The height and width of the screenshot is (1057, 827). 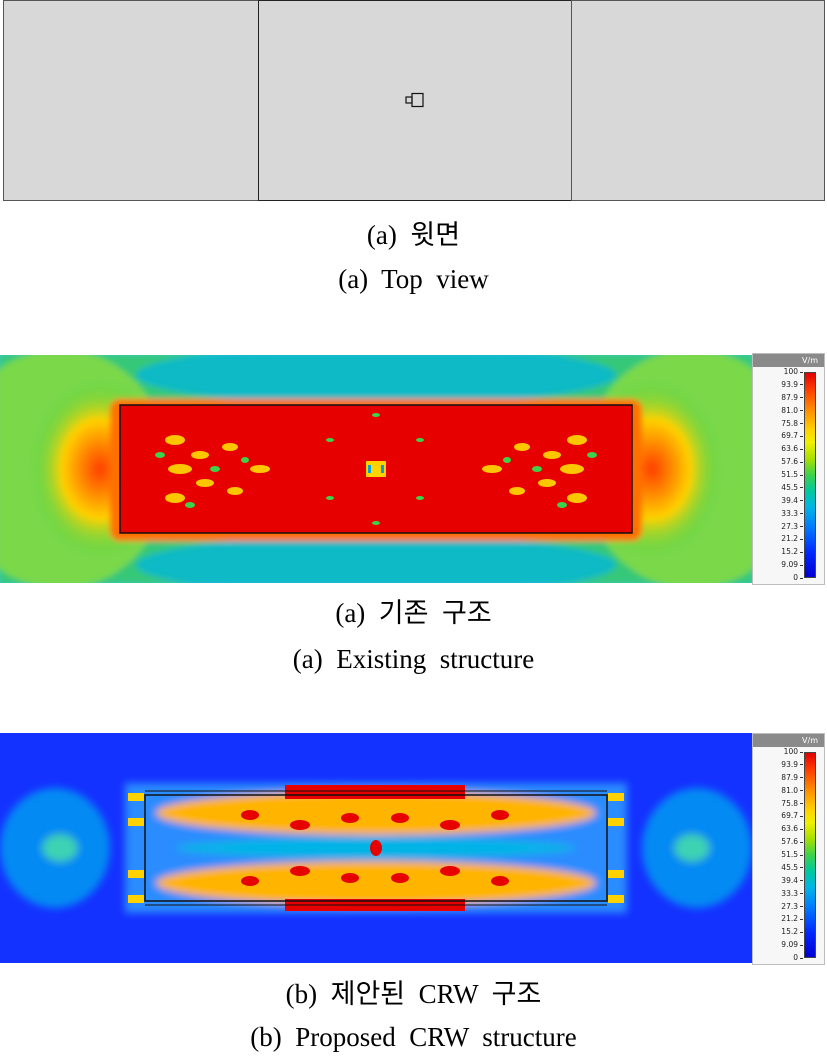 I want to click on caption-existing-ko: (a) 기존 구조, so click(x=413, y=613).